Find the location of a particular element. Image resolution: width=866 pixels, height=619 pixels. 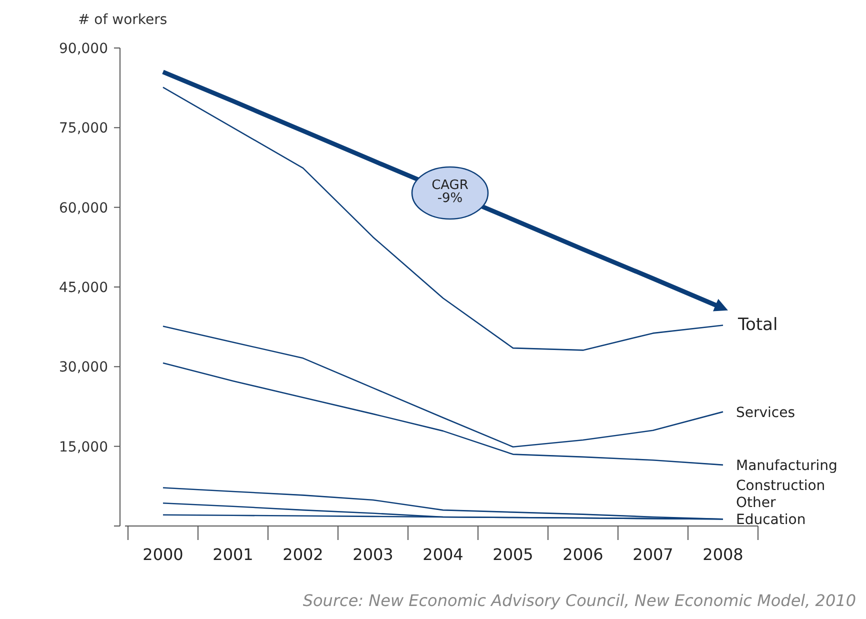

series-label: Services is located at coordinates (766, 412).